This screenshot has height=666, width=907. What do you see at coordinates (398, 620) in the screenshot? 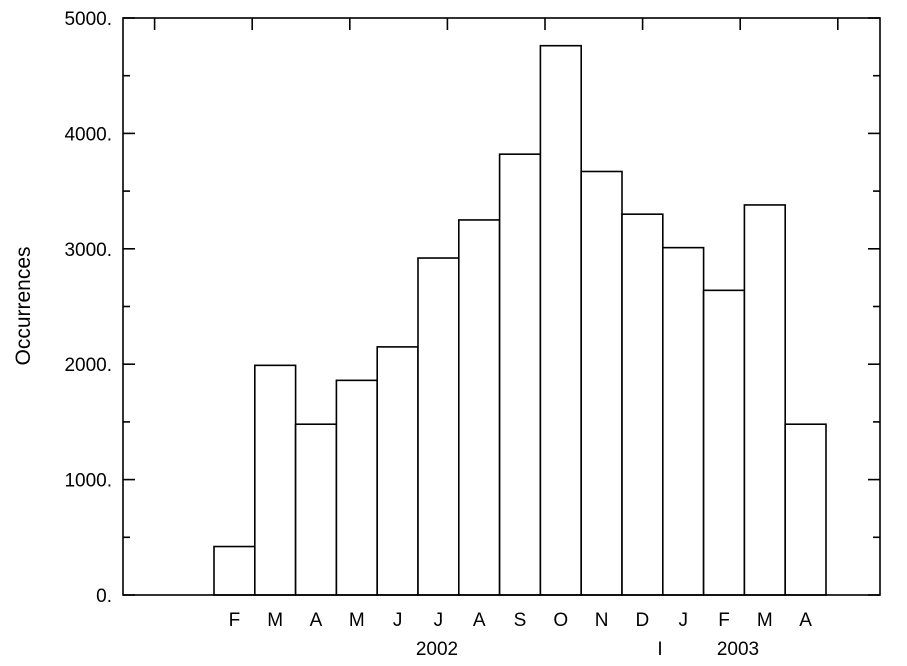
I see `x-tick-label-4: J` at bounding box center [398, 620].